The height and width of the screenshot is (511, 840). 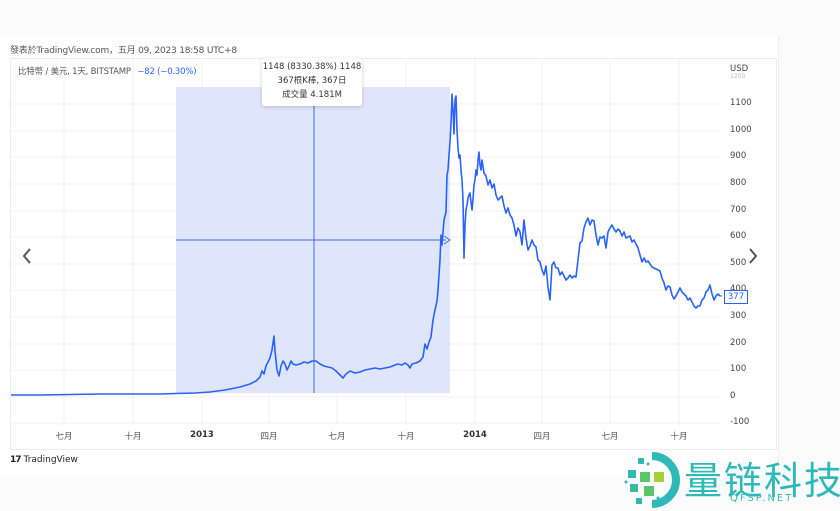 What do you see at coordinates (762, 481) in the screenshot?
I see `watermark-name: 量链科技` at bounding box center [762, 481].